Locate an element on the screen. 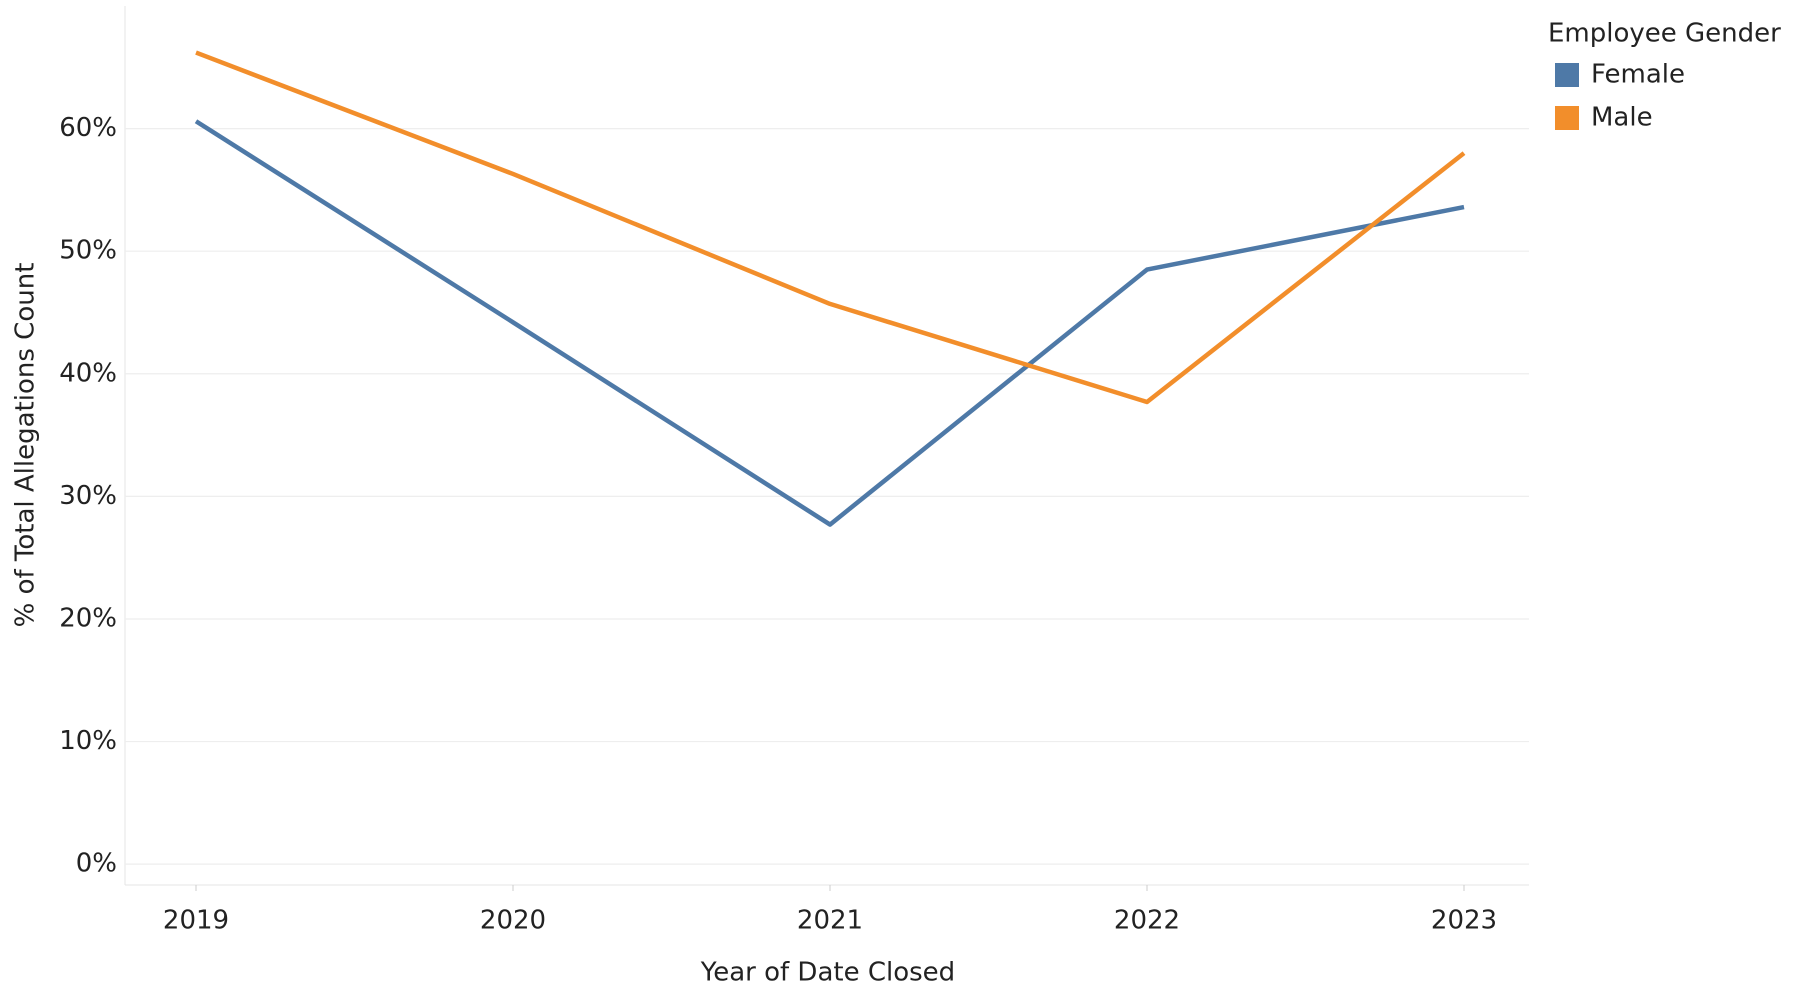  y-tick-label: 40% is located at coordinates (88, 373).